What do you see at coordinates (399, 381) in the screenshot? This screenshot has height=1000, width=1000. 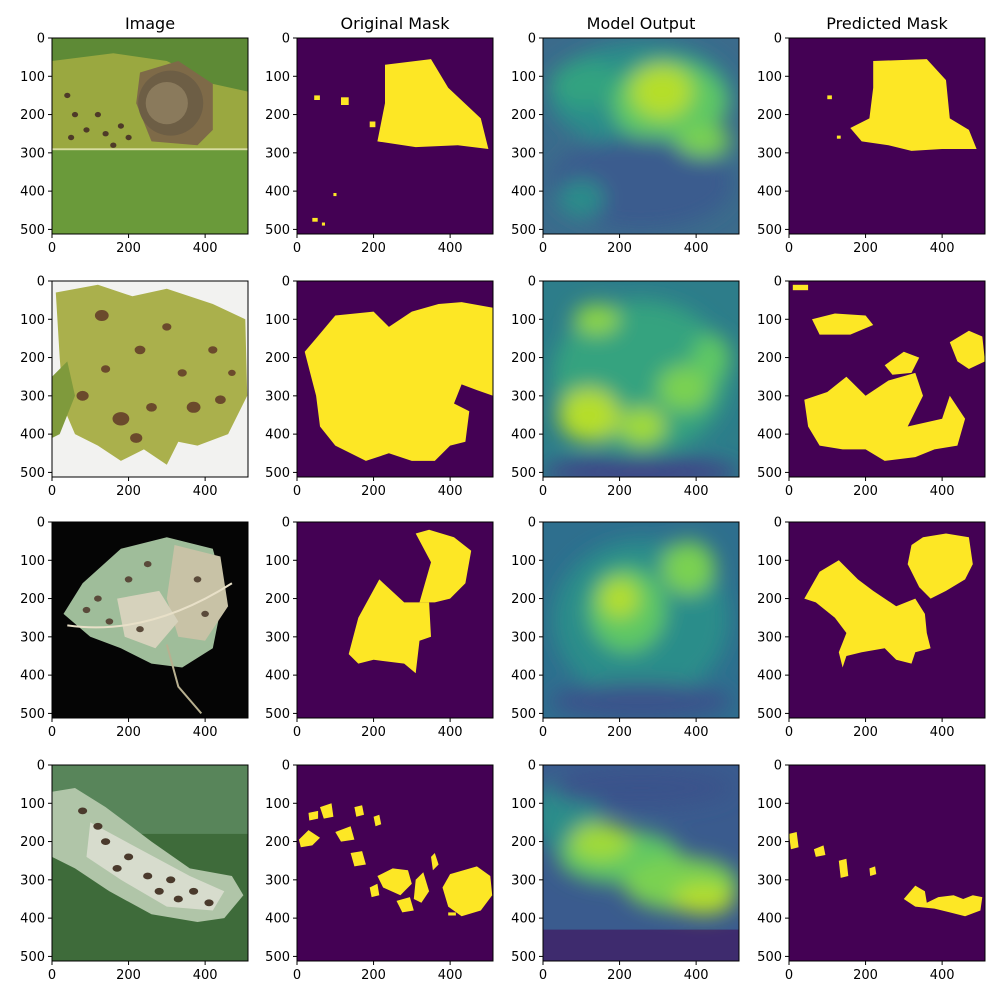 I see `mask-region` at bounding box center [399, 381].